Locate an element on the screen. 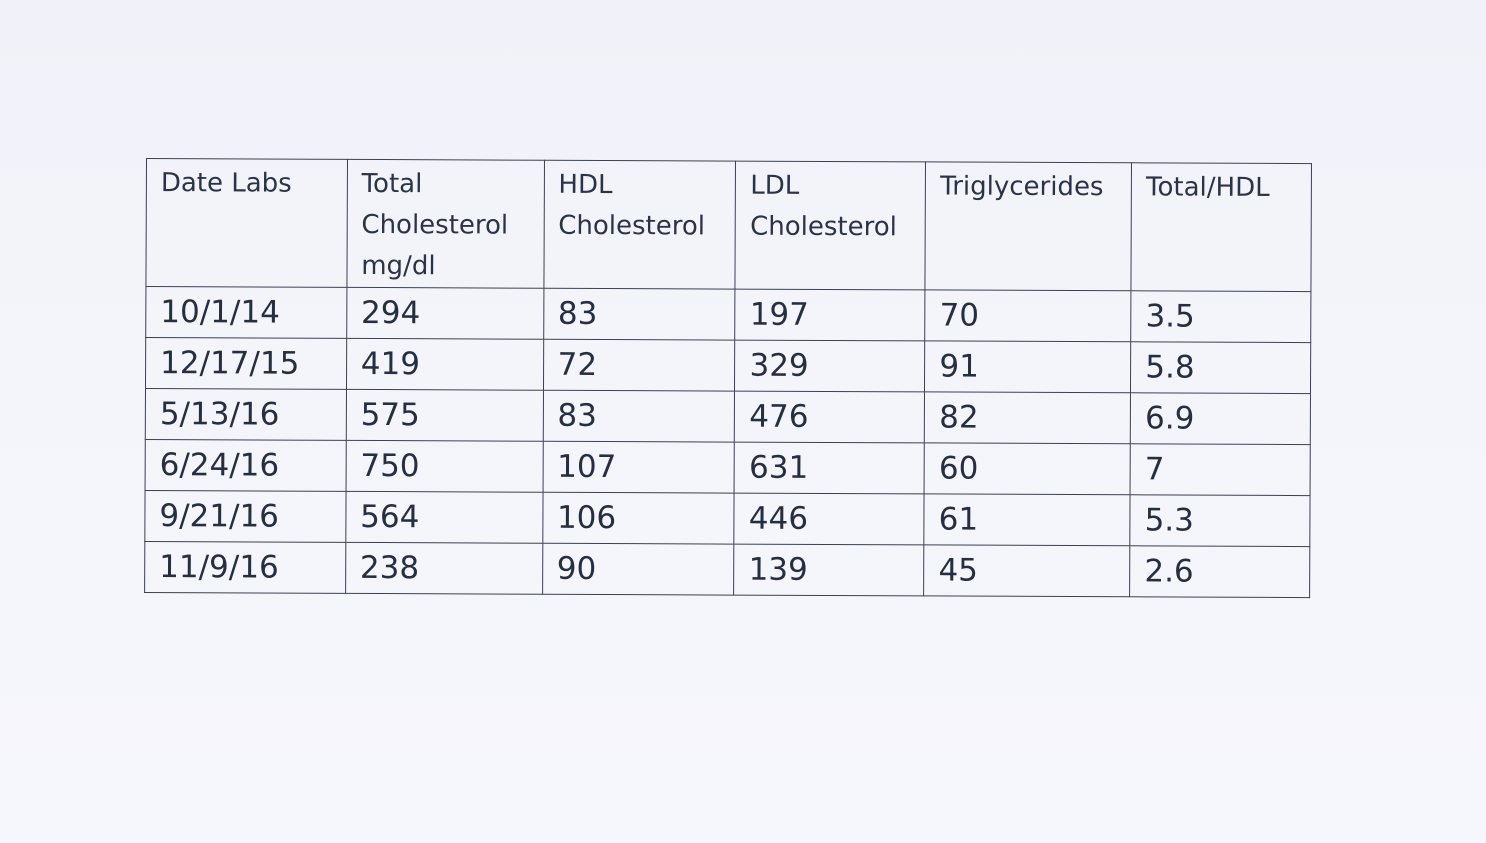  header-hdl-cholesterol: HDL Cholesterol is located at coordinates (639, 225).